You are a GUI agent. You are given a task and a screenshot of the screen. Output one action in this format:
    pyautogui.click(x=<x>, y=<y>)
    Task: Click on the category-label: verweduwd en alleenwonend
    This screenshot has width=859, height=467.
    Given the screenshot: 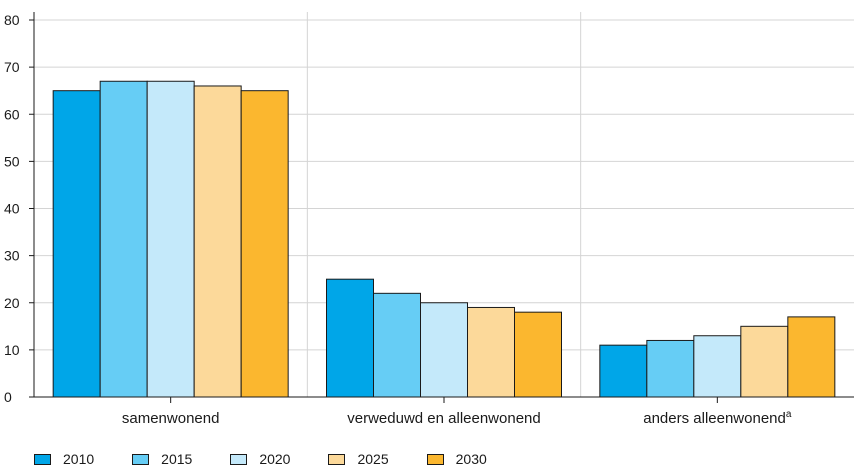 What is the action you would take?
    pyautogui.click(x=443, y=418)
    